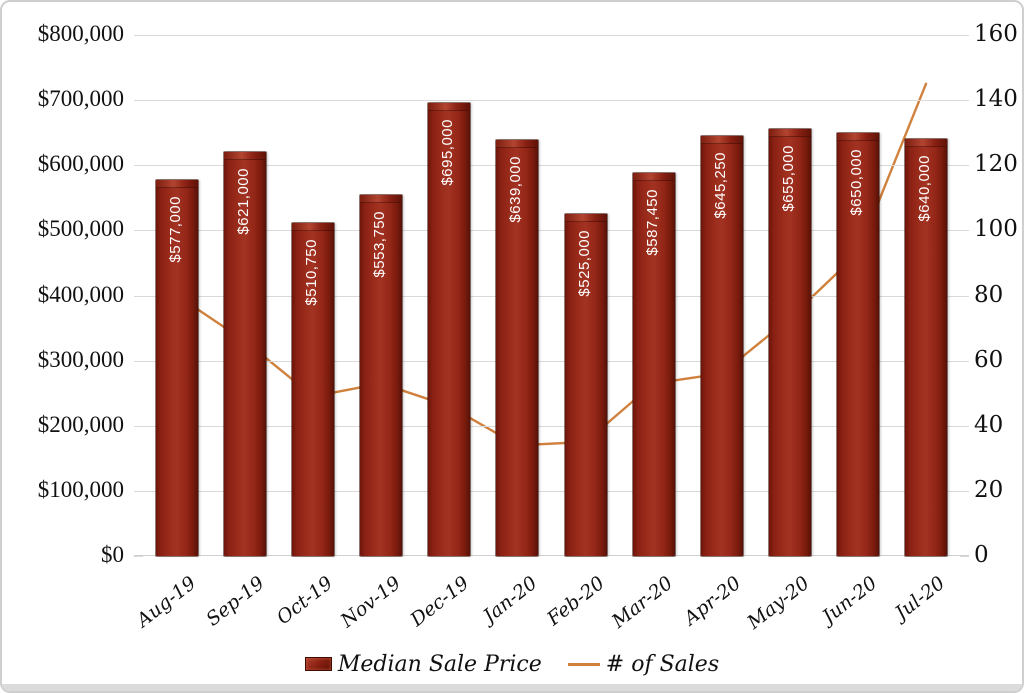 The height and width of the screenshot is (693, 1024). What do you see at coordinates (244, 201) in the screenshot?
I see `bar-value-label: $621,000` at bounding box center [244, 201].